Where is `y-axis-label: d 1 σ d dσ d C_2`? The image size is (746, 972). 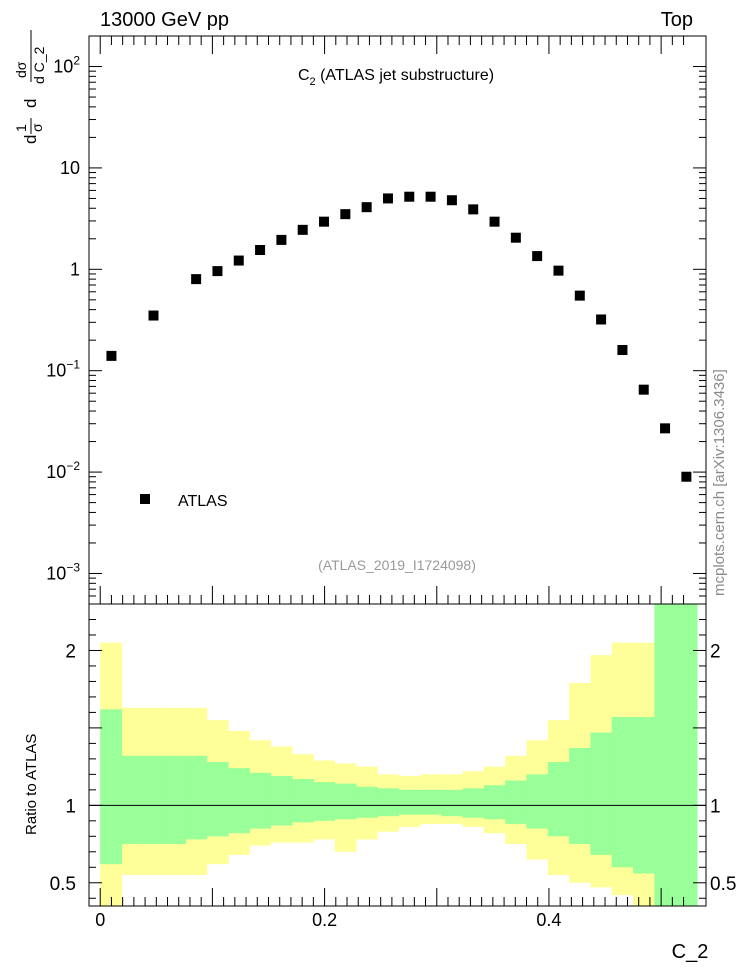 y-axis-label: d 1 σ d dσ d C_2 is located at coordinates (30, 87).